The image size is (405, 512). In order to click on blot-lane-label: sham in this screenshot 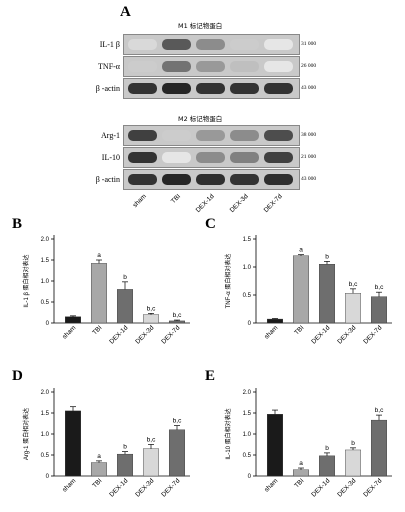, I will do `click(139, 201)`.